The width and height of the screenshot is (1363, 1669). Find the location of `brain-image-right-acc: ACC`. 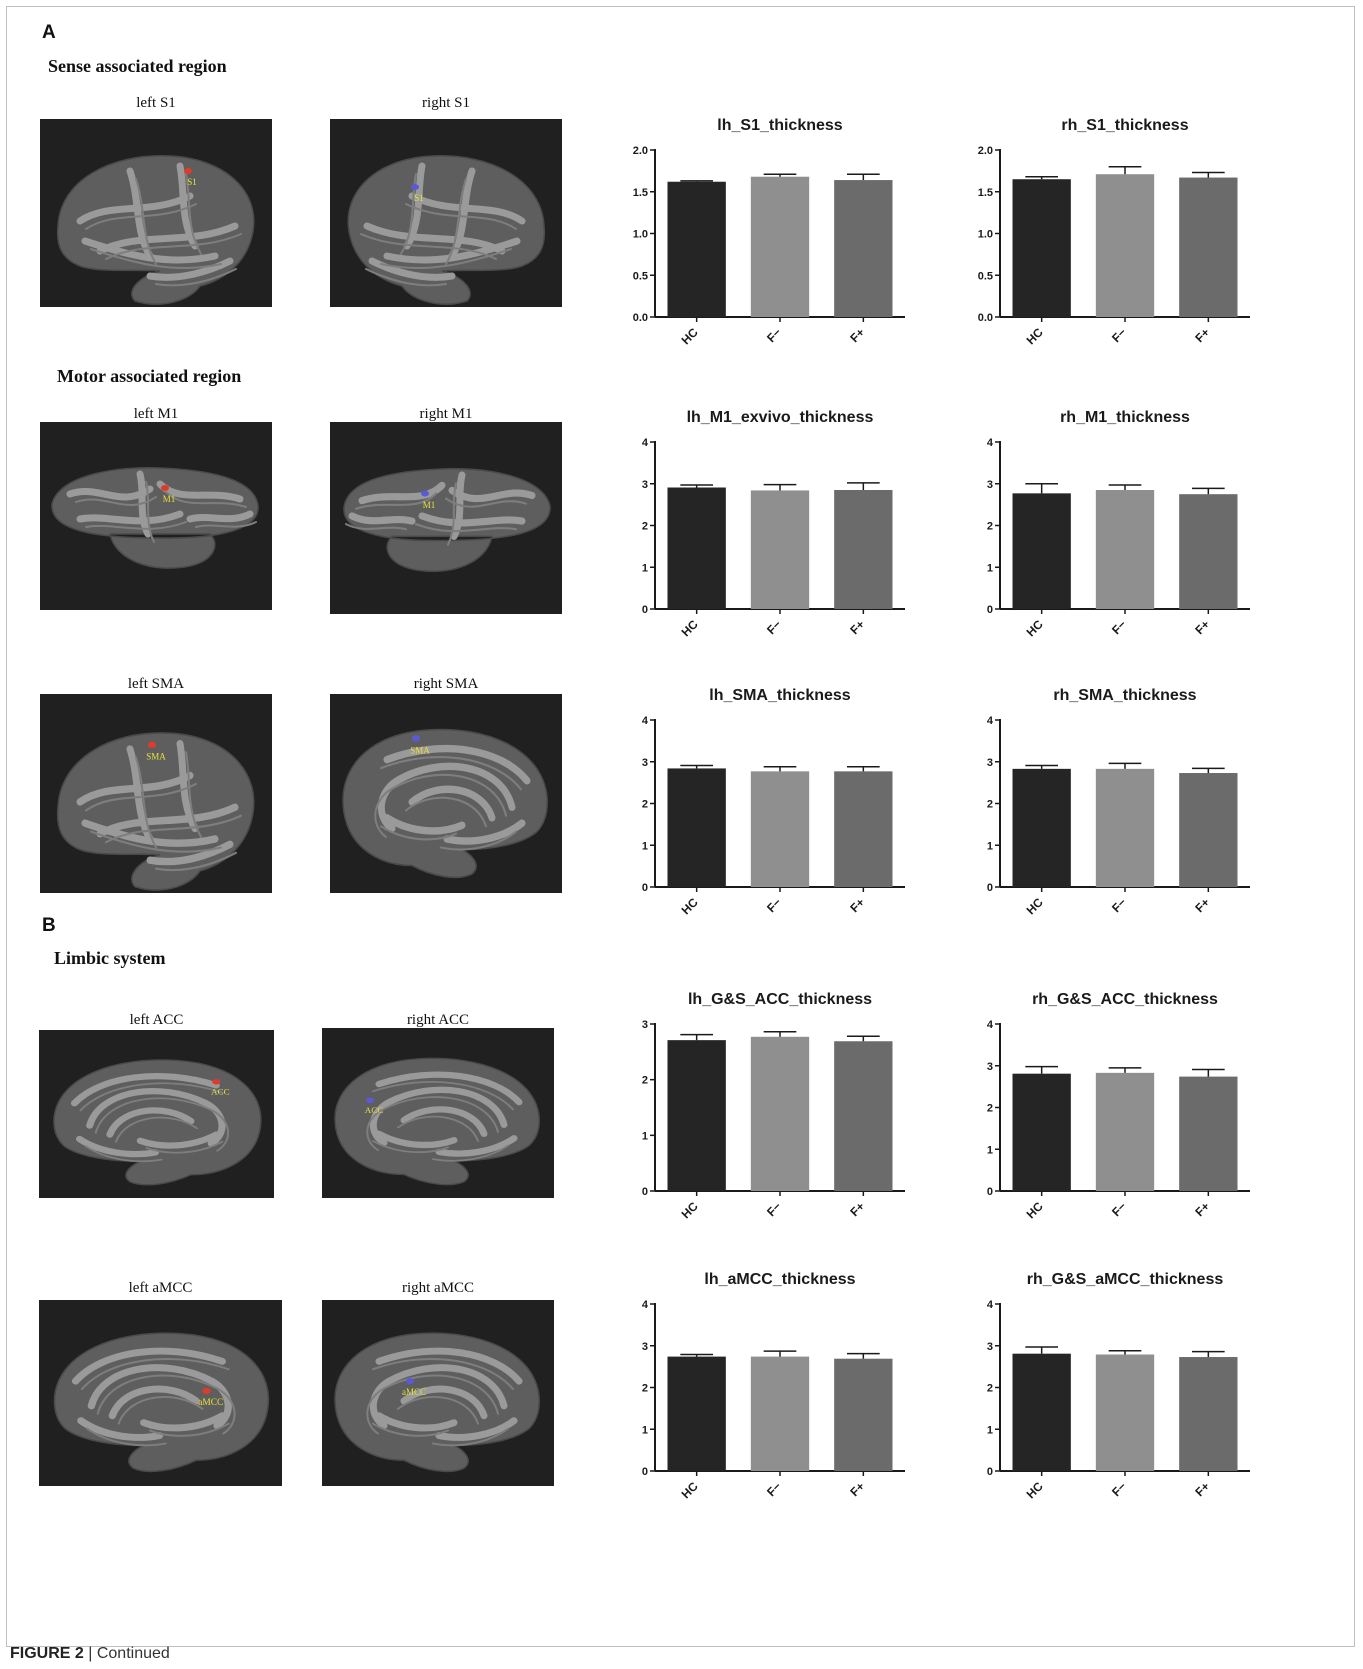

brain-image-right-acc: ACC is located at coordinates (438, 1113).